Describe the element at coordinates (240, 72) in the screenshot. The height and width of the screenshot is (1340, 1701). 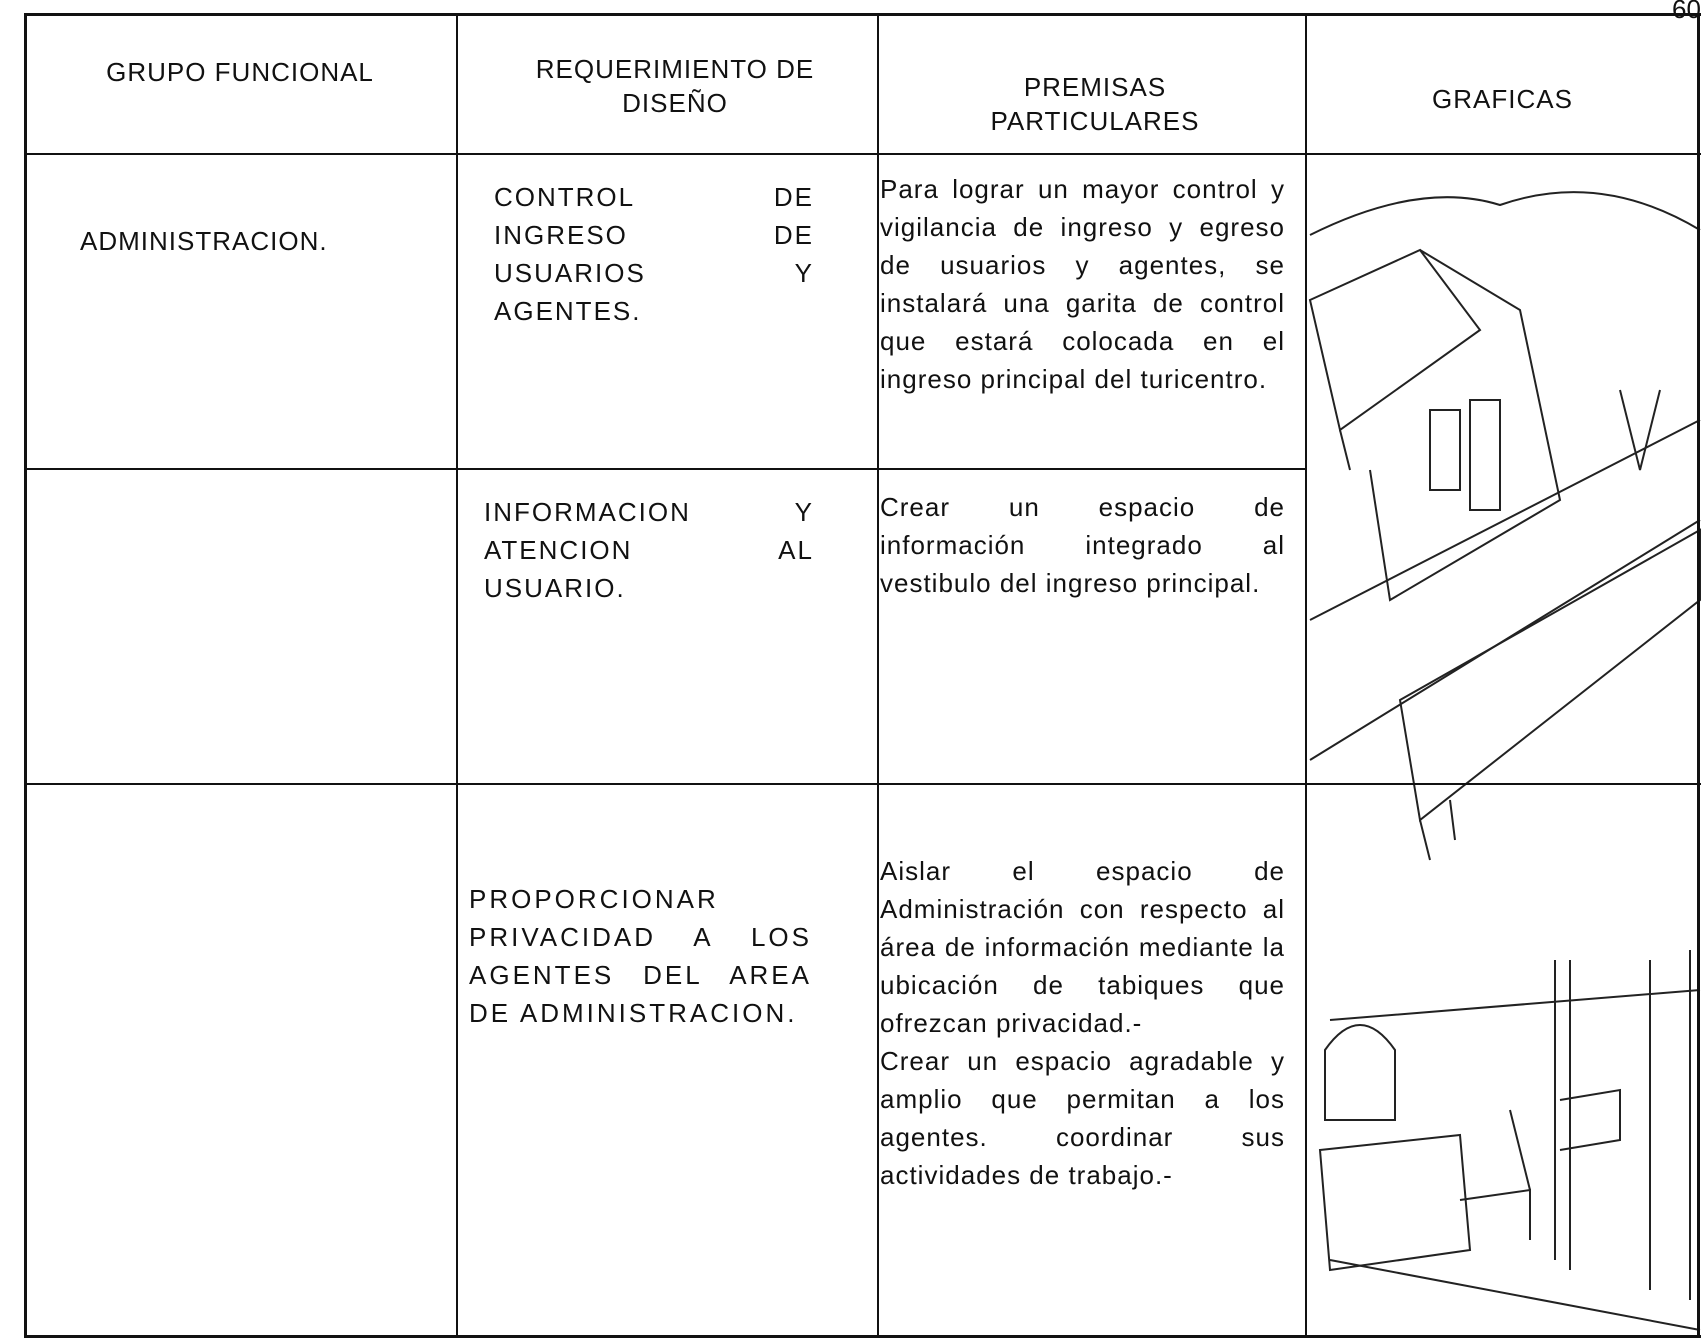
I see `header-cell: GRUPO FUNCIONAL` at that location.